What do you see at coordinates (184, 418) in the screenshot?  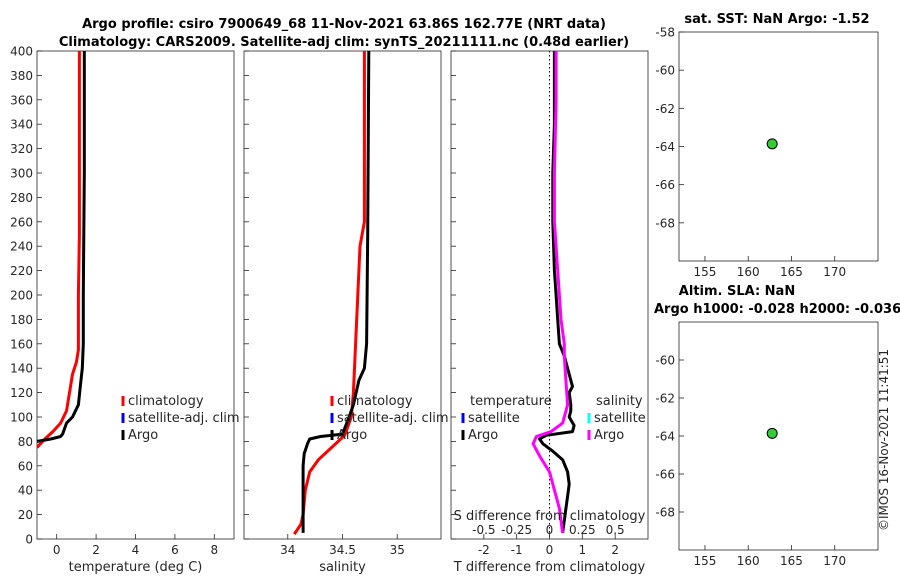 I see `temperature-legend-satellite-label: satellite-adj. clim` at bounding box center [184, 418].